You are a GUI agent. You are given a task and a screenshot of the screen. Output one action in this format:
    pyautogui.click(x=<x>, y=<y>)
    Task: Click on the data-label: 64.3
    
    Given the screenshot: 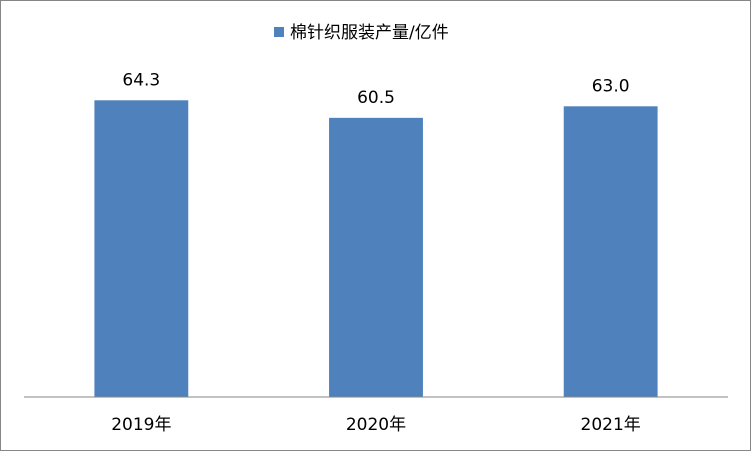 What is the action you would take?
    pyautogui.click(x=141, y=80)
    